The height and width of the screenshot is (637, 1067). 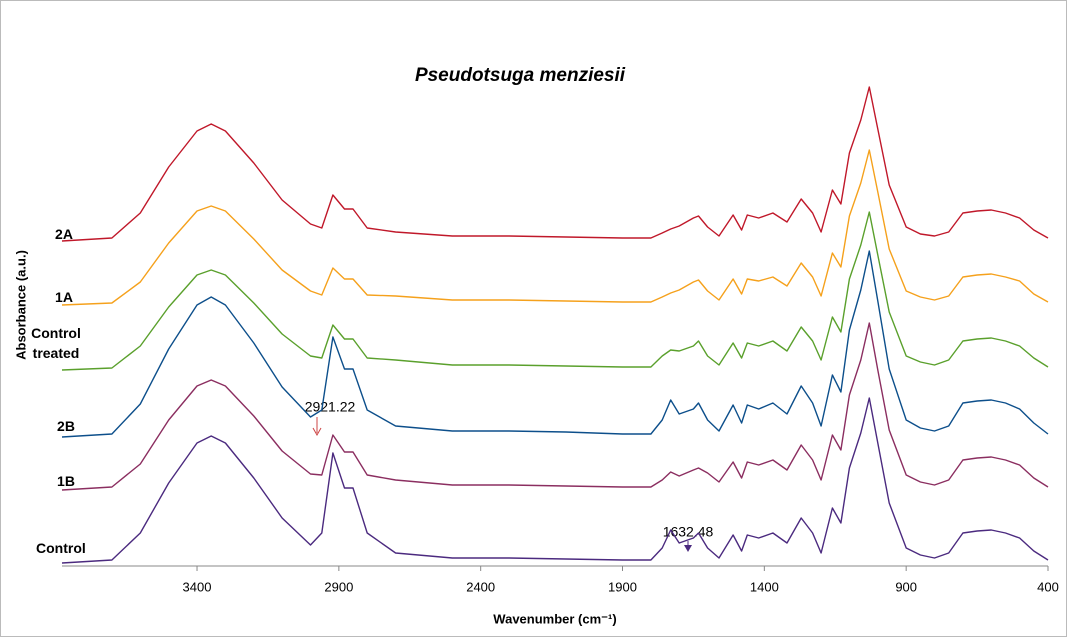 I want to click on series-label: 1A, so click(x=64, y=297).